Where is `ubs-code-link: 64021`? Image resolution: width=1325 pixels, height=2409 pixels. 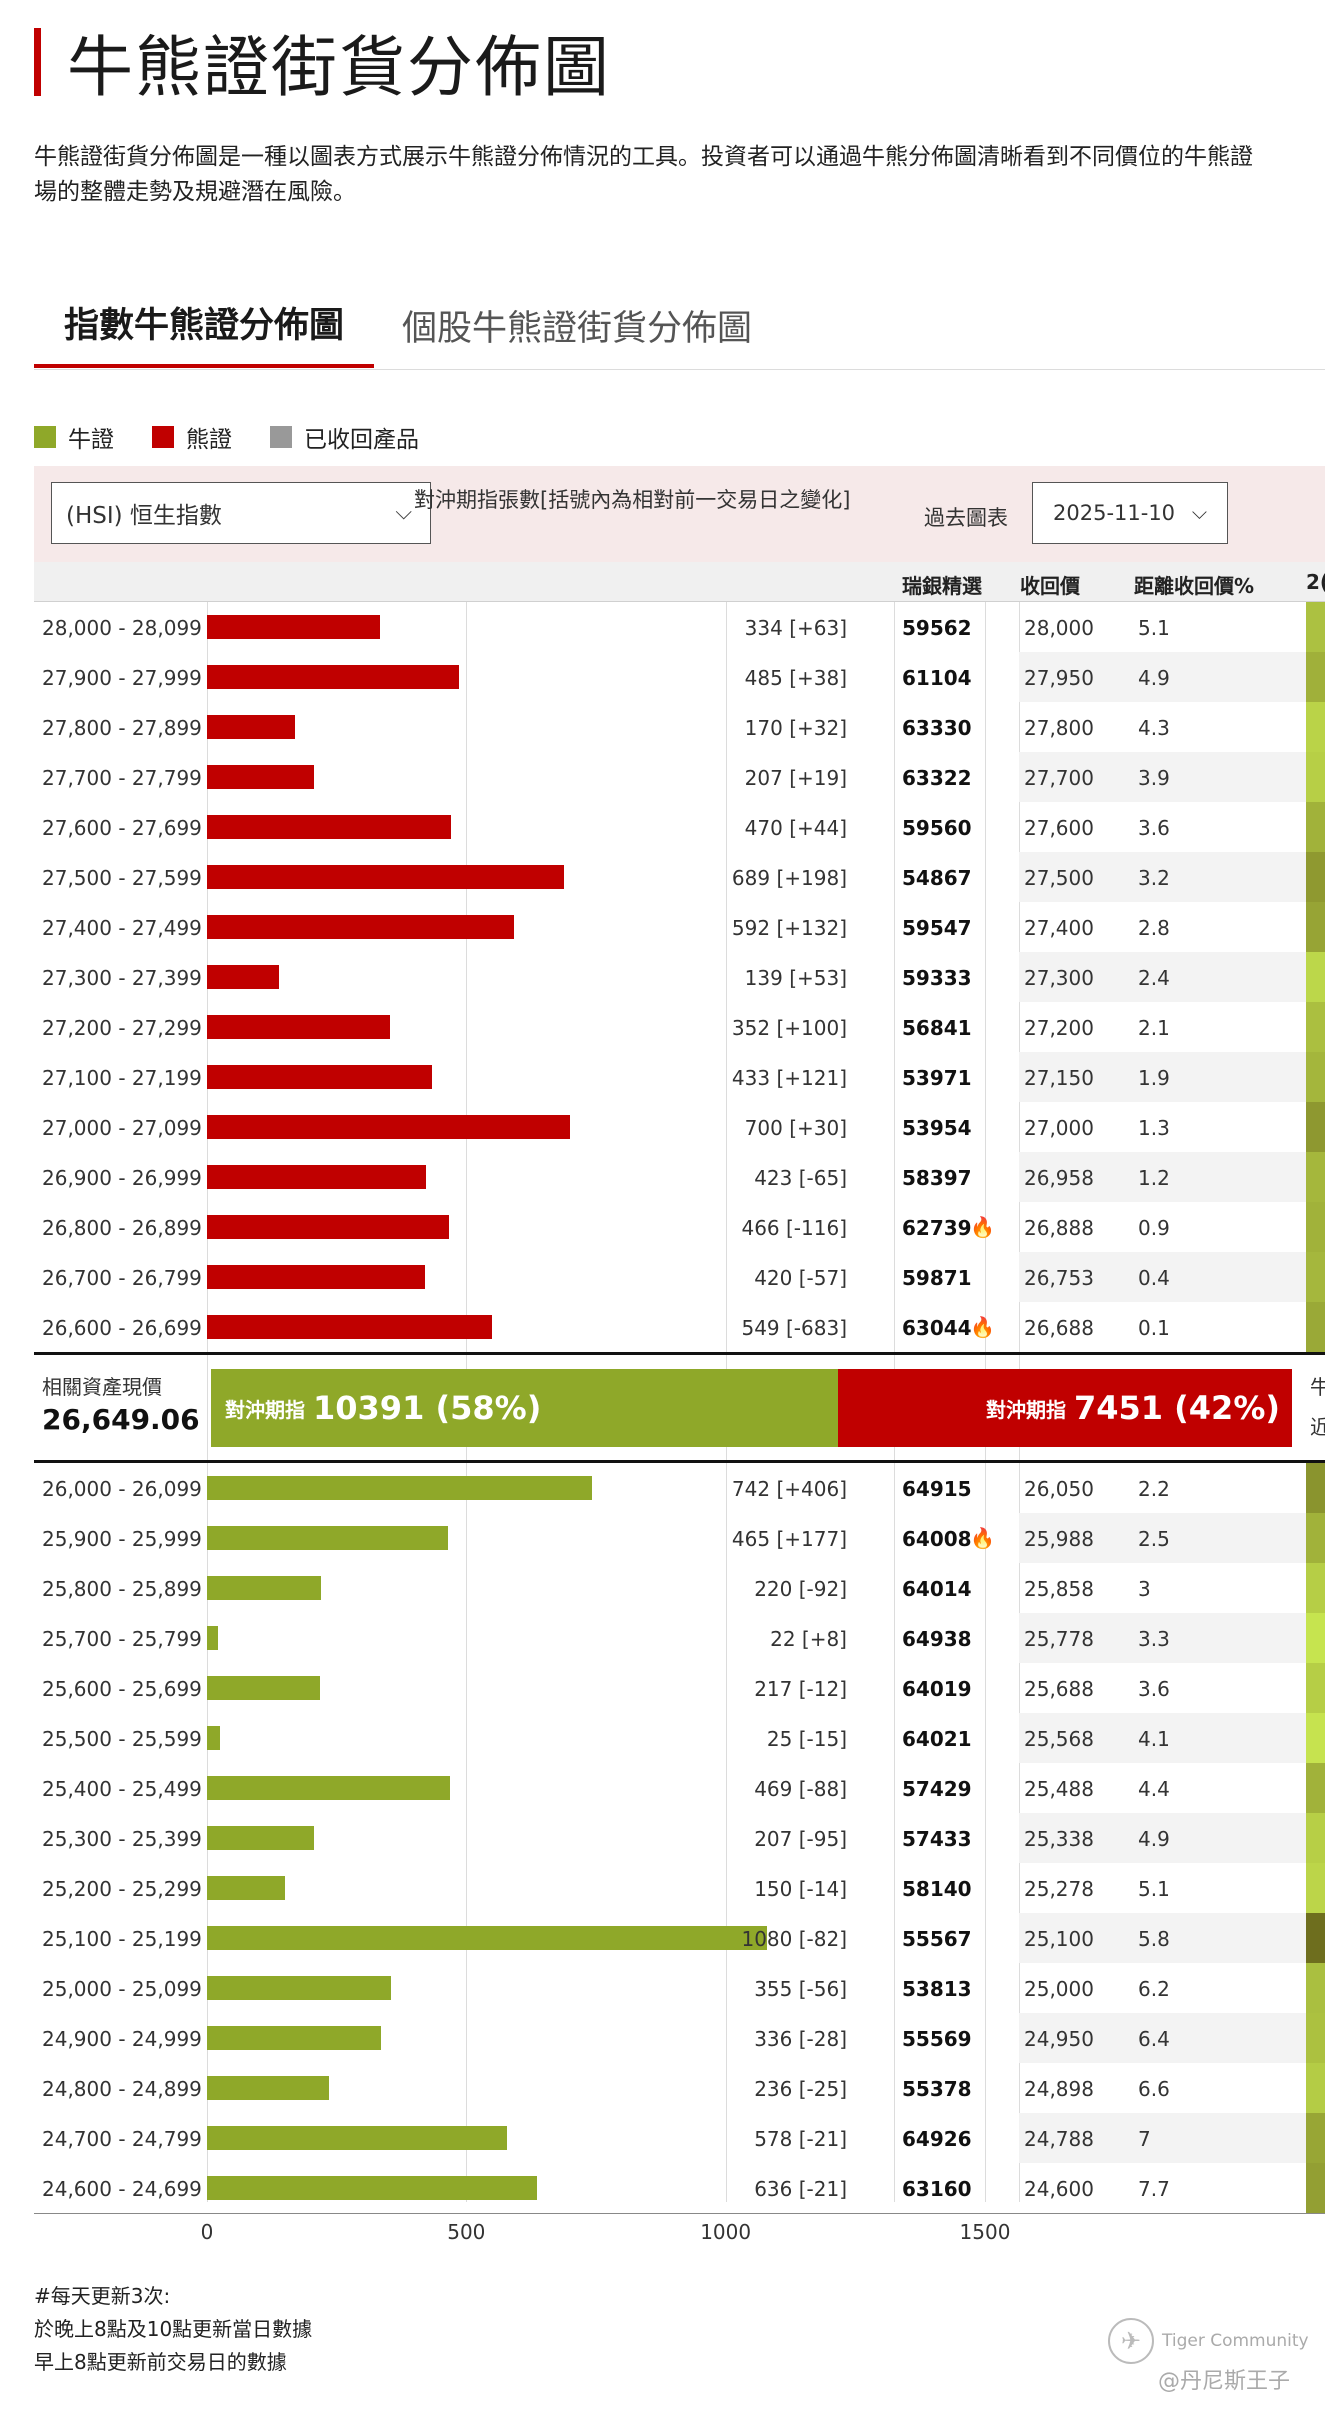
ubs-code-link: 64021 is located at coordinates (937, 1739).